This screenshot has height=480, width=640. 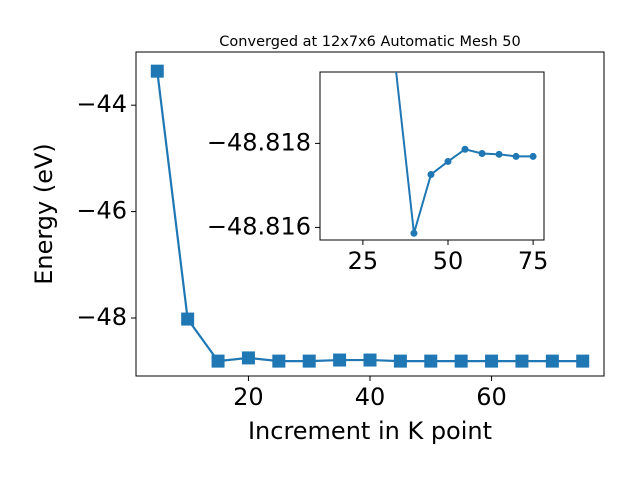 I want to click on x-axis-label: Increment in K point, so click(x=370, y=431).